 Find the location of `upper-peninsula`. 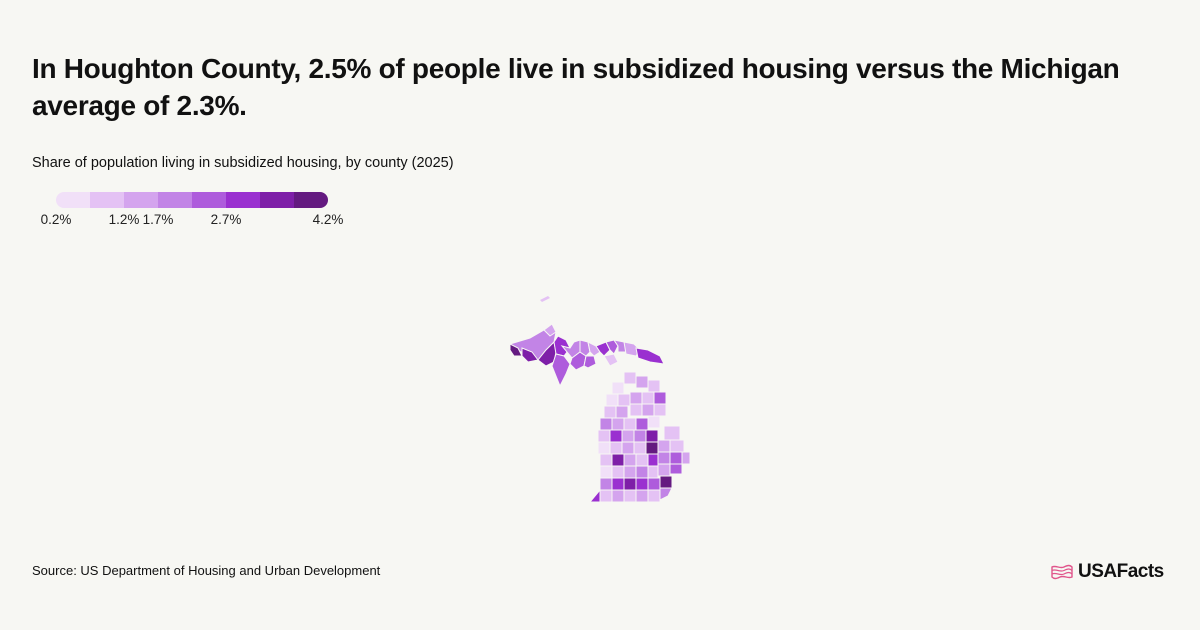

upper-peninsula is located at coordinates (586, 355).